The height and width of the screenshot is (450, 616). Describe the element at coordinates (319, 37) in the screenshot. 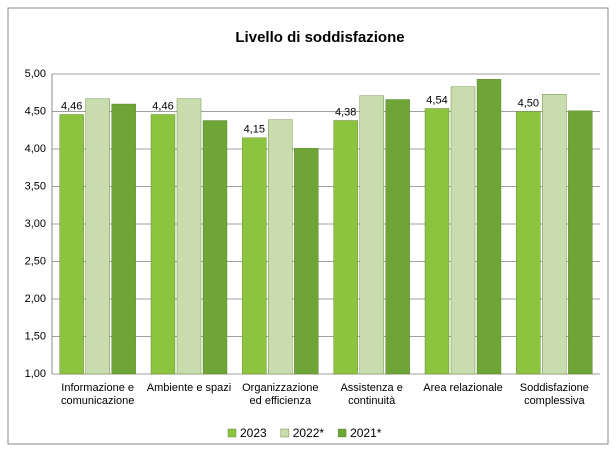

I see `chart-title: Livello di soddisfazione` at that location.